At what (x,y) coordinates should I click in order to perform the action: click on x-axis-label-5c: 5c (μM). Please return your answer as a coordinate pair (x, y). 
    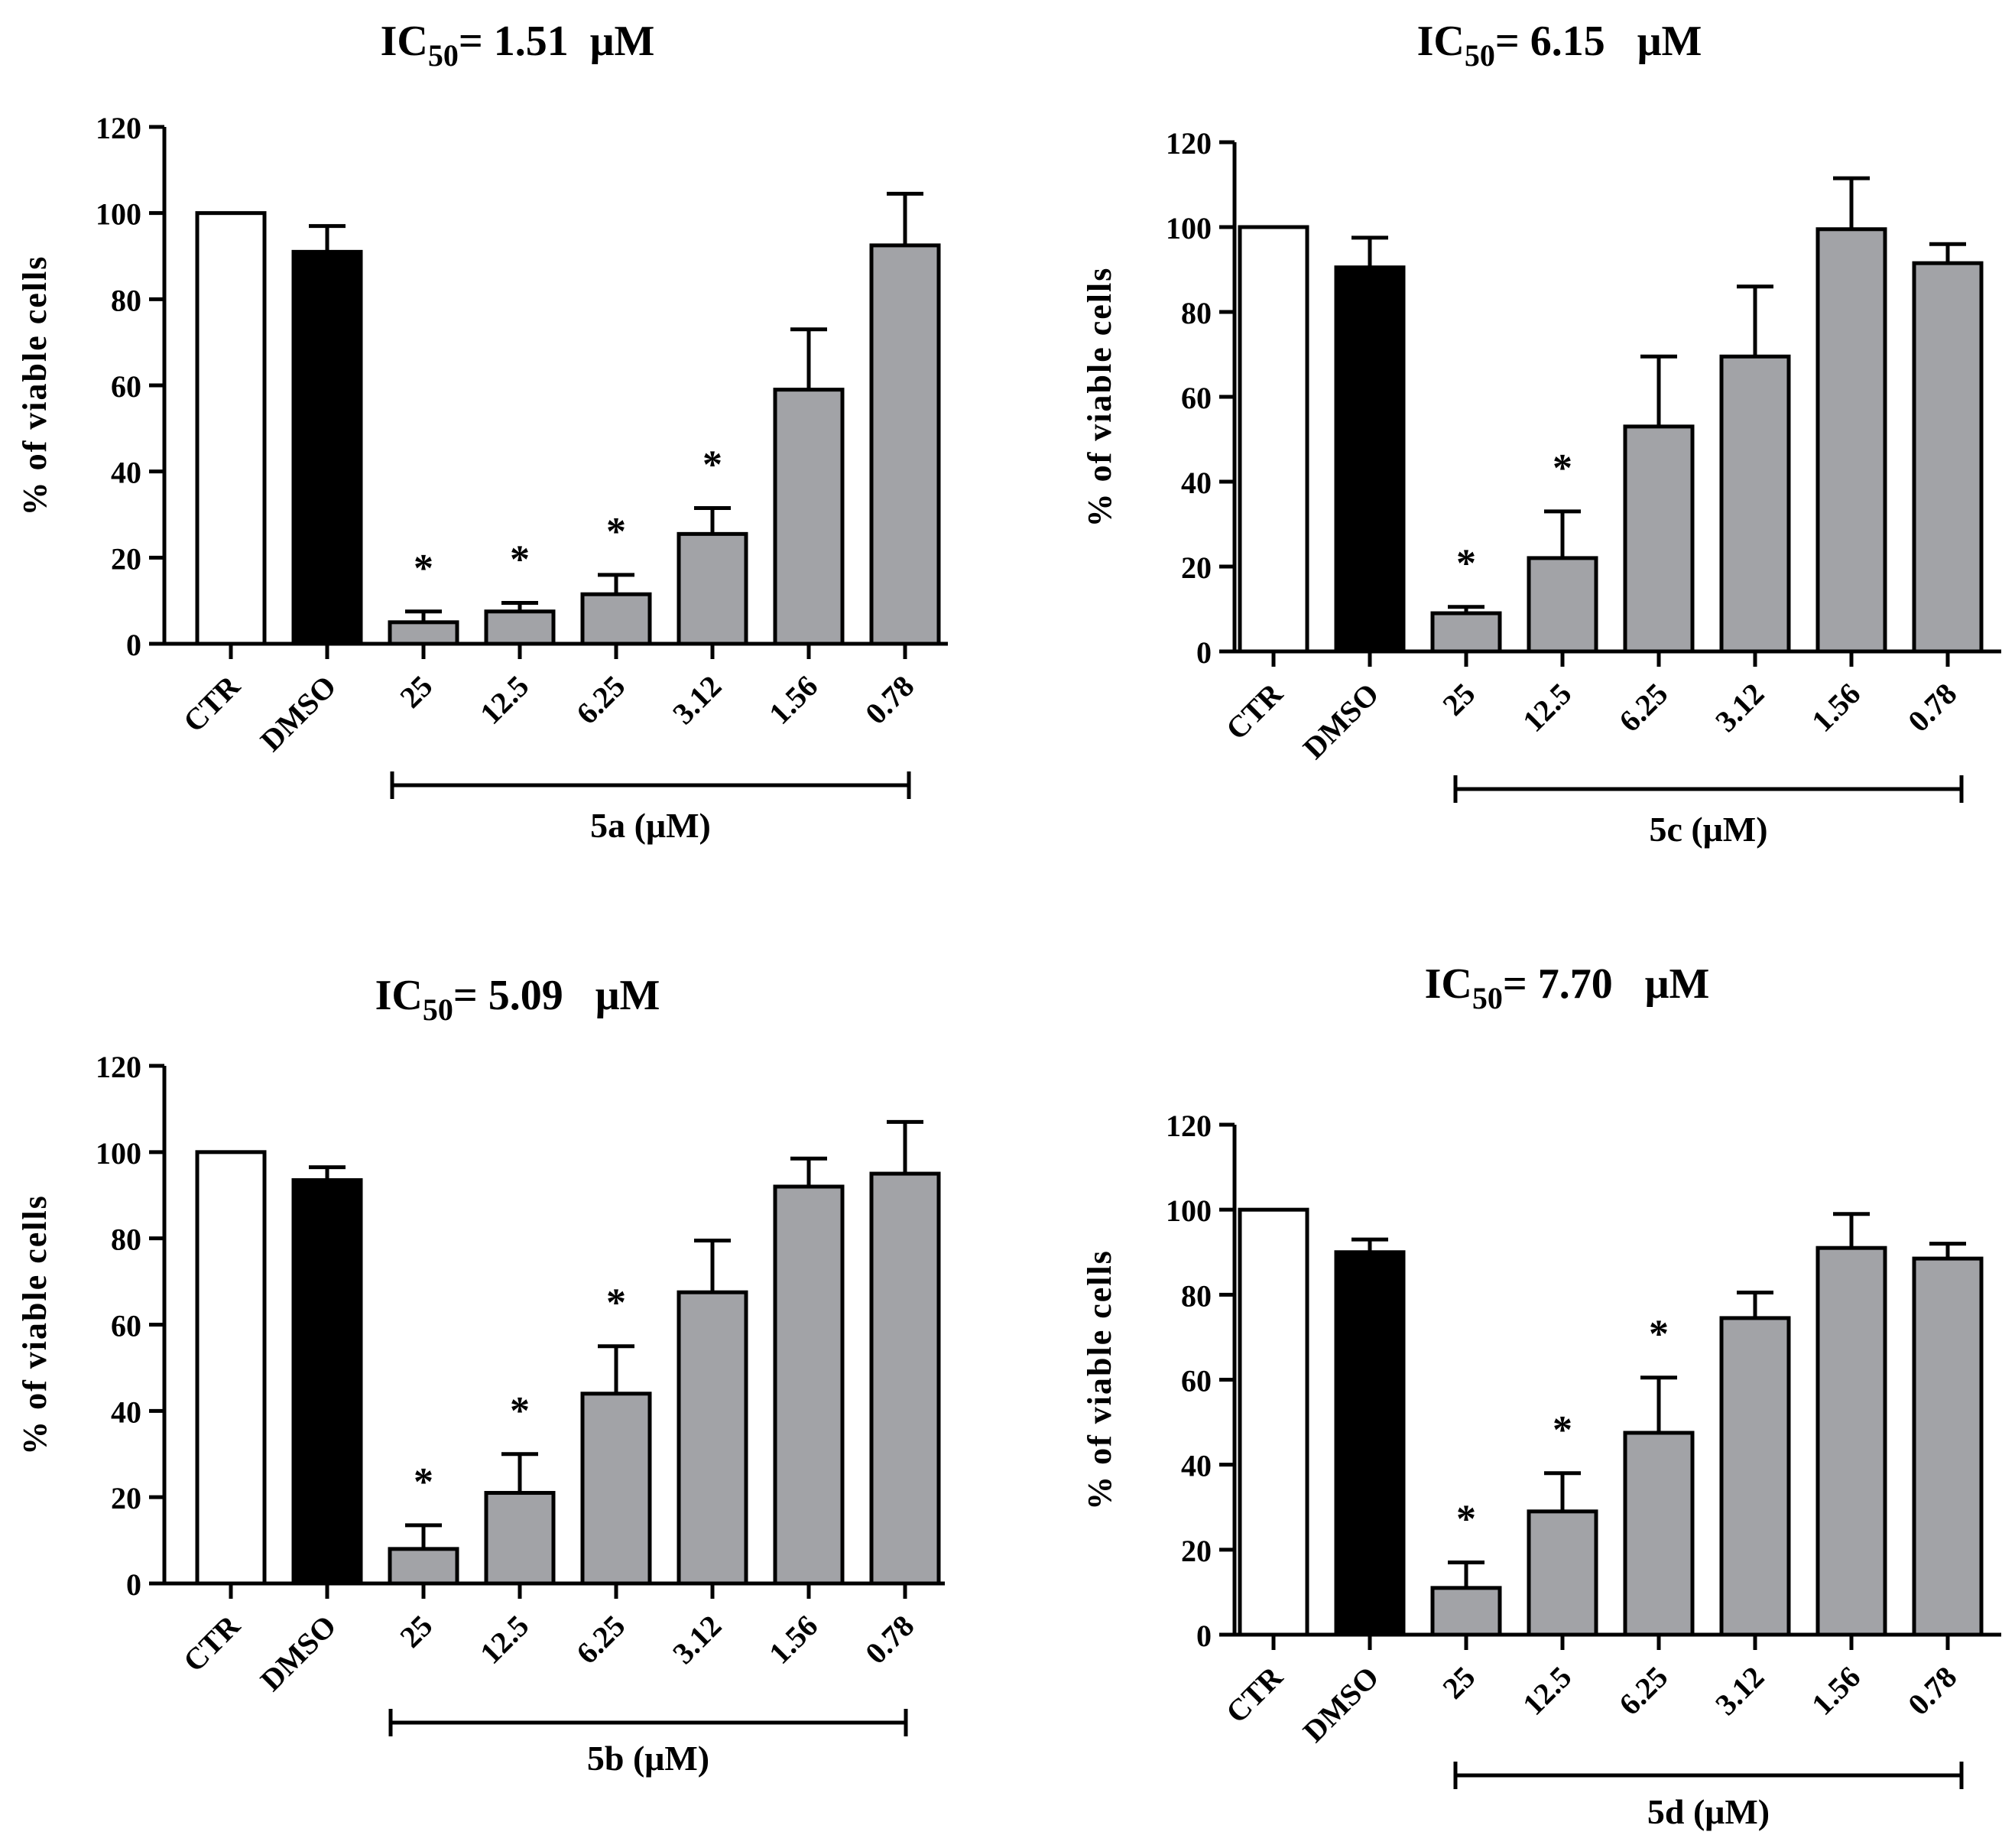
    Looking at the image, I should click on (1708, 829).